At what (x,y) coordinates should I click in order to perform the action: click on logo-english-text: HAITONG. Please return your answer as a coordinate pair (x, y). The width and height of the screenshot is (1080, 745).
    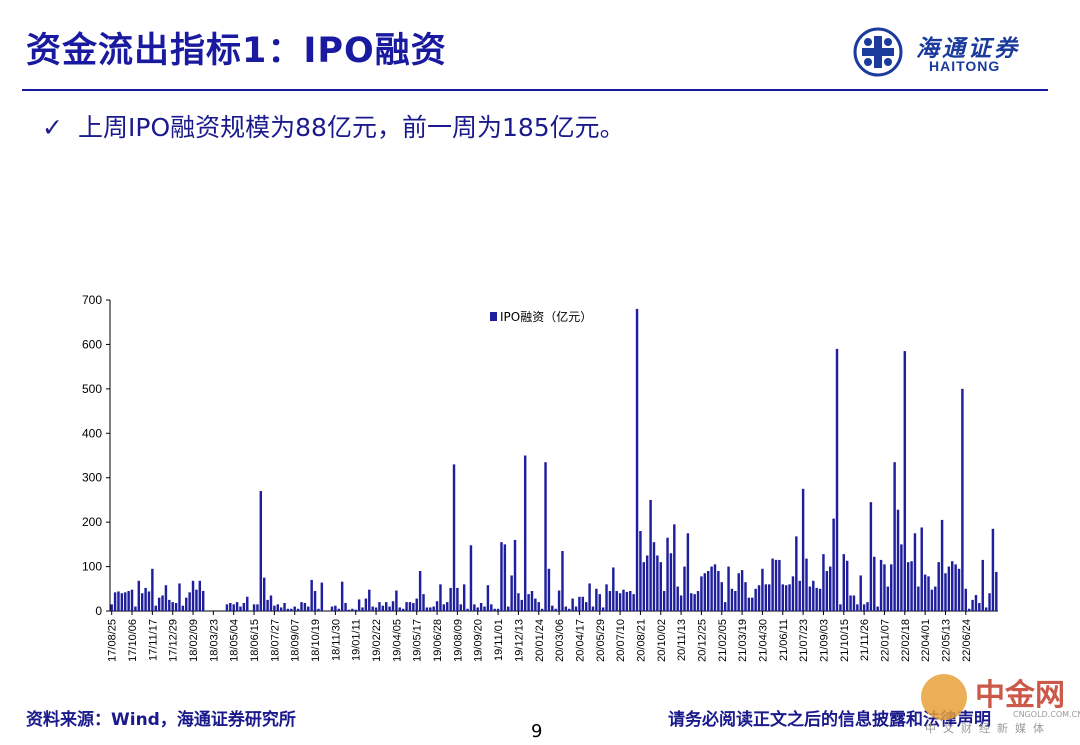
    Looking at the image, I should click on (965, 66).